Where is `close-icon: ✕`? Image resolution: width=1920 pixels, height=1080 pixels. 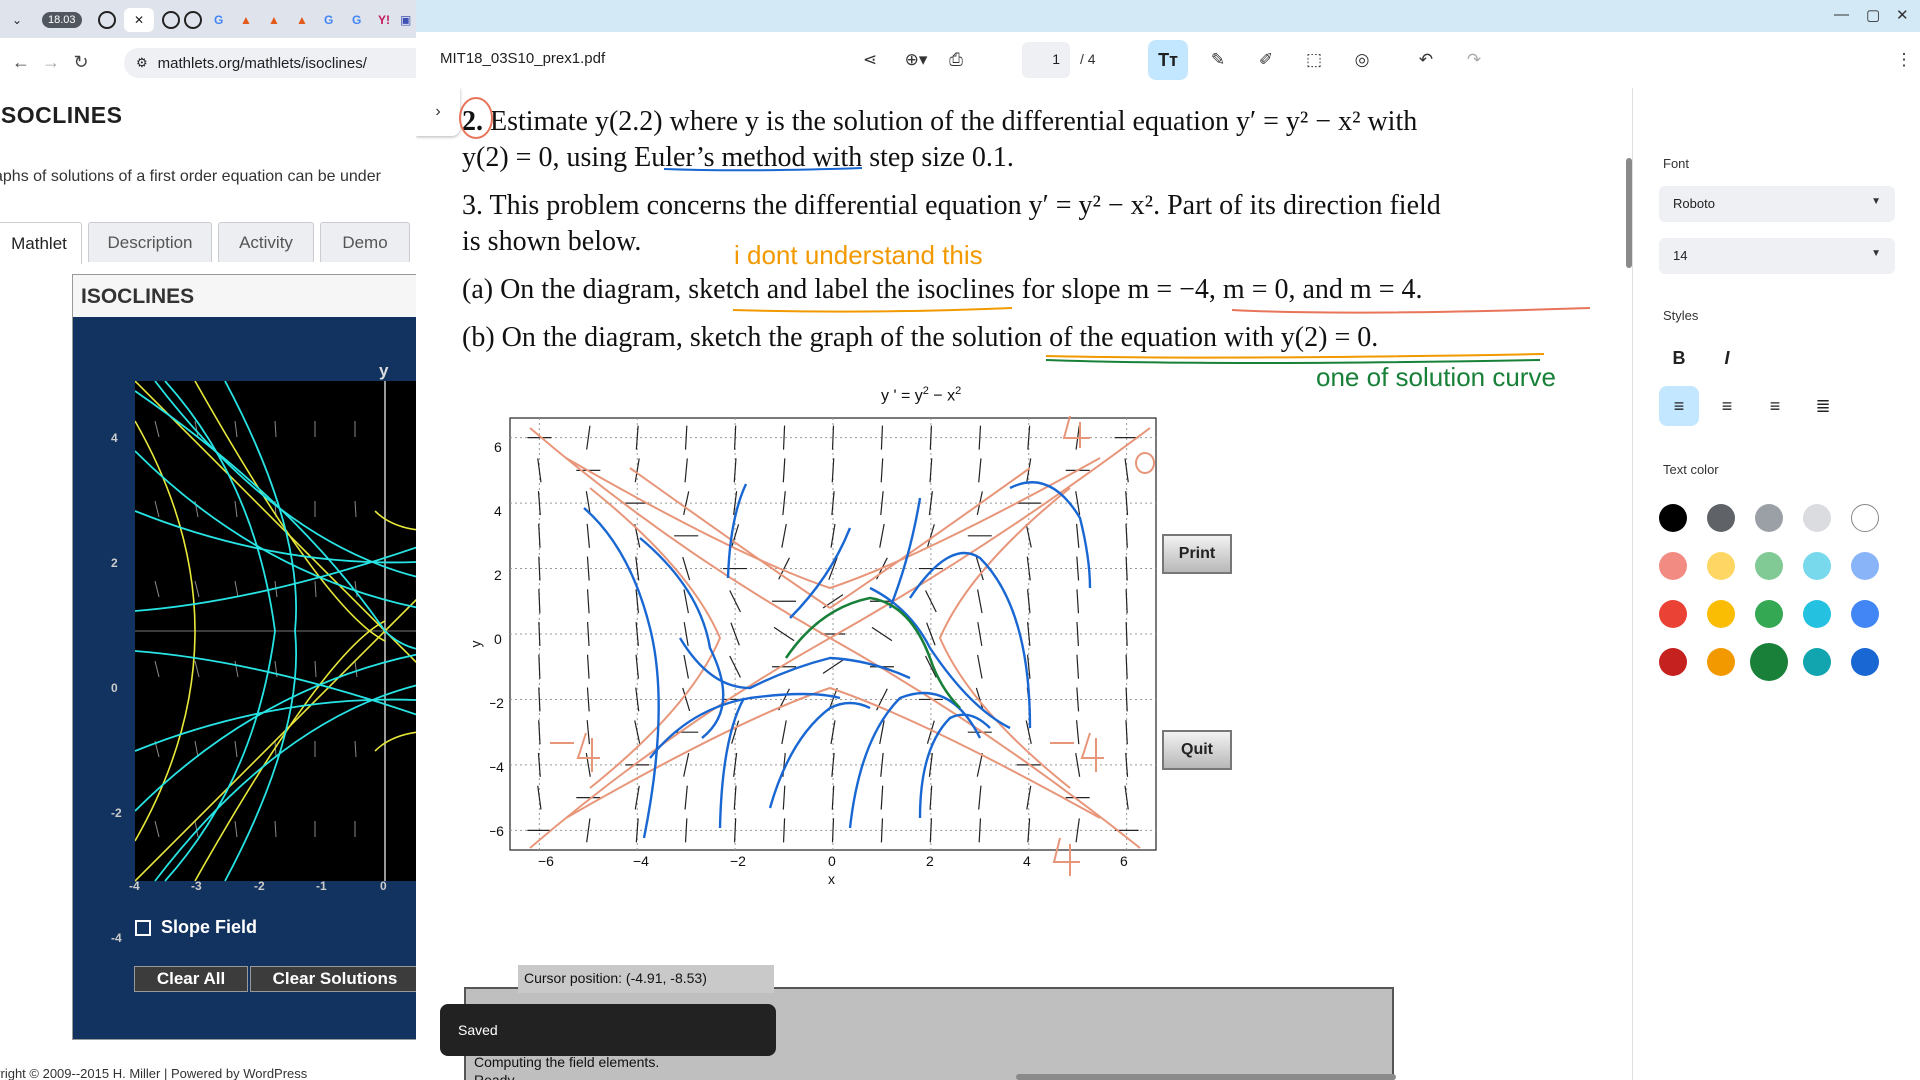 close-icon: ✕ is located at coordinates (139, 20).